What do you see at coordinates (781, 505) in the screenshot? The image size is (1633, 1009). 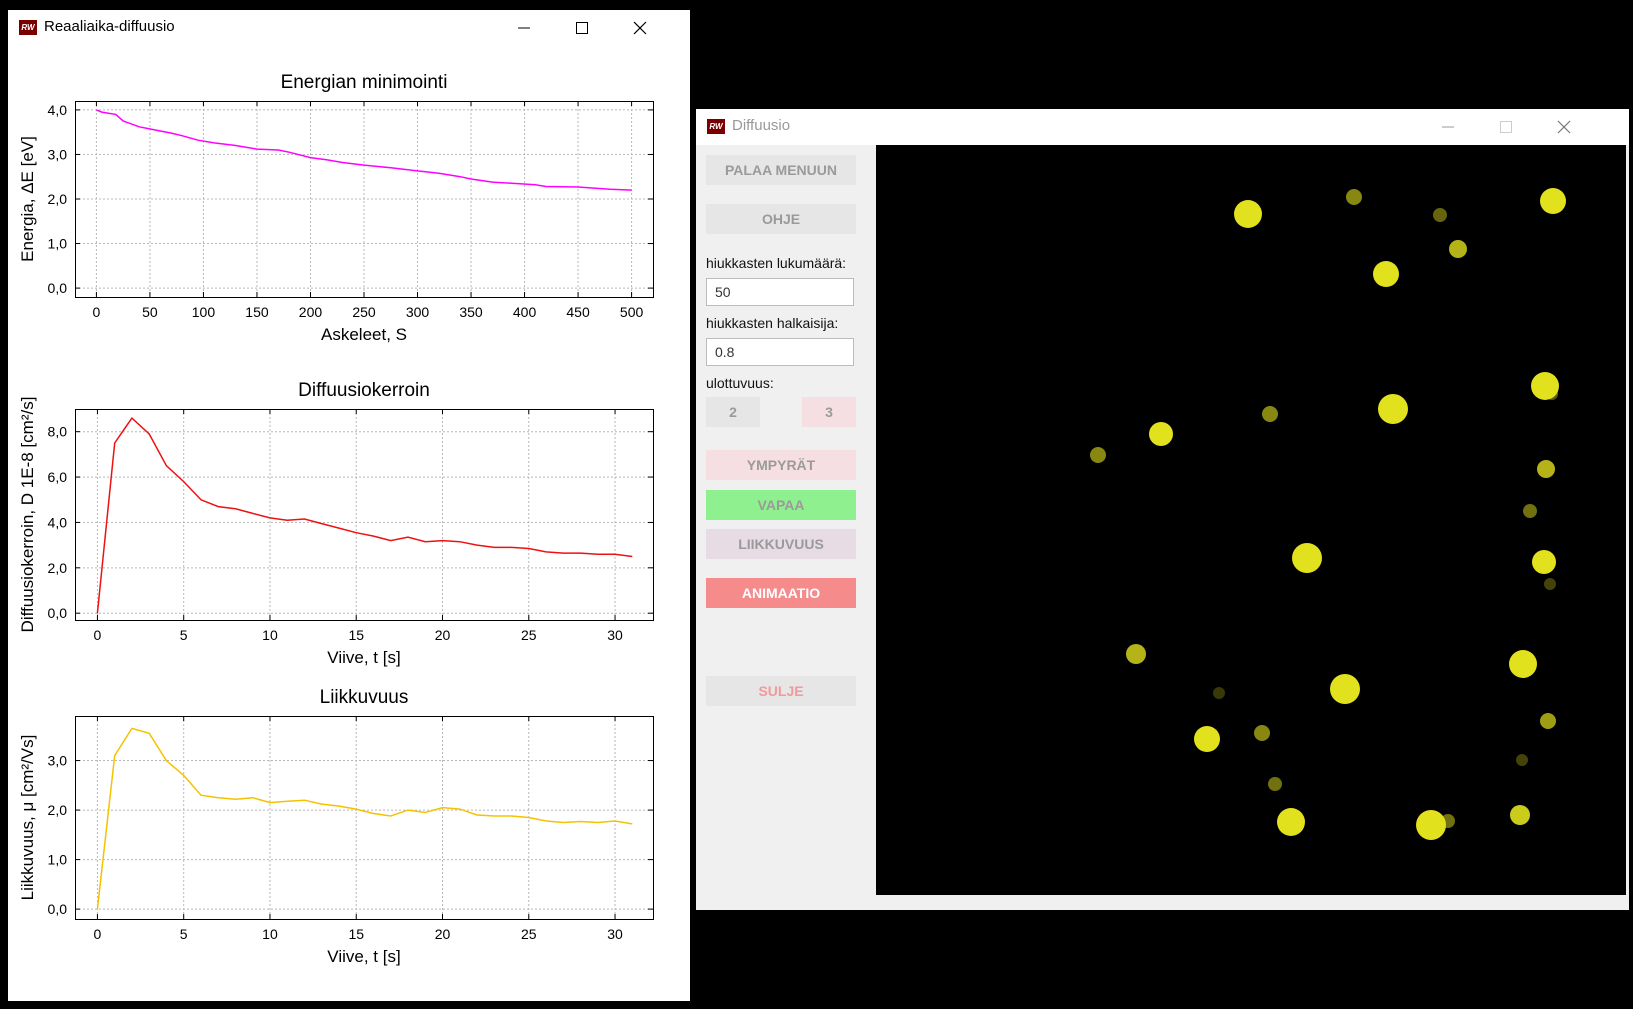 I see `free-button: VAPAA` at bounding box center [781, 505].